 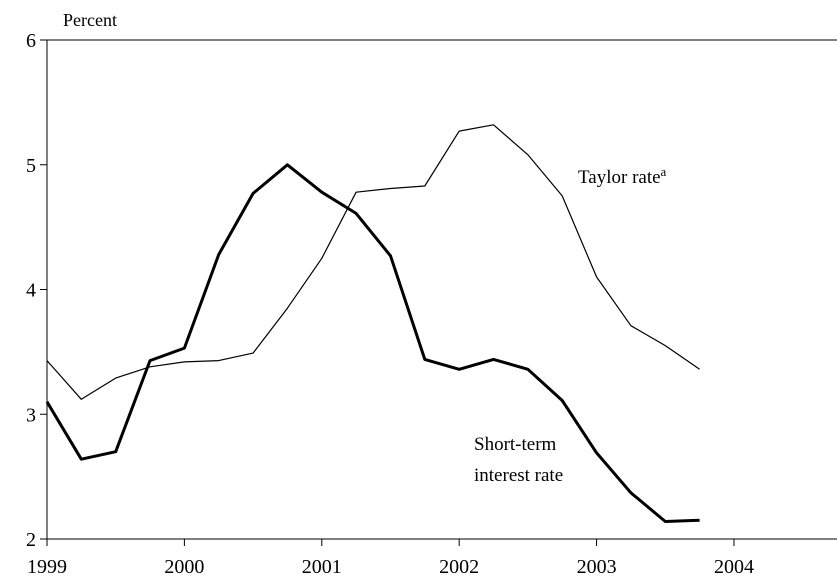 What do you see at coordinates (459, 567) in the screenshot?
I see `x-tick-label: 2002` at bounding box center [459, 567].